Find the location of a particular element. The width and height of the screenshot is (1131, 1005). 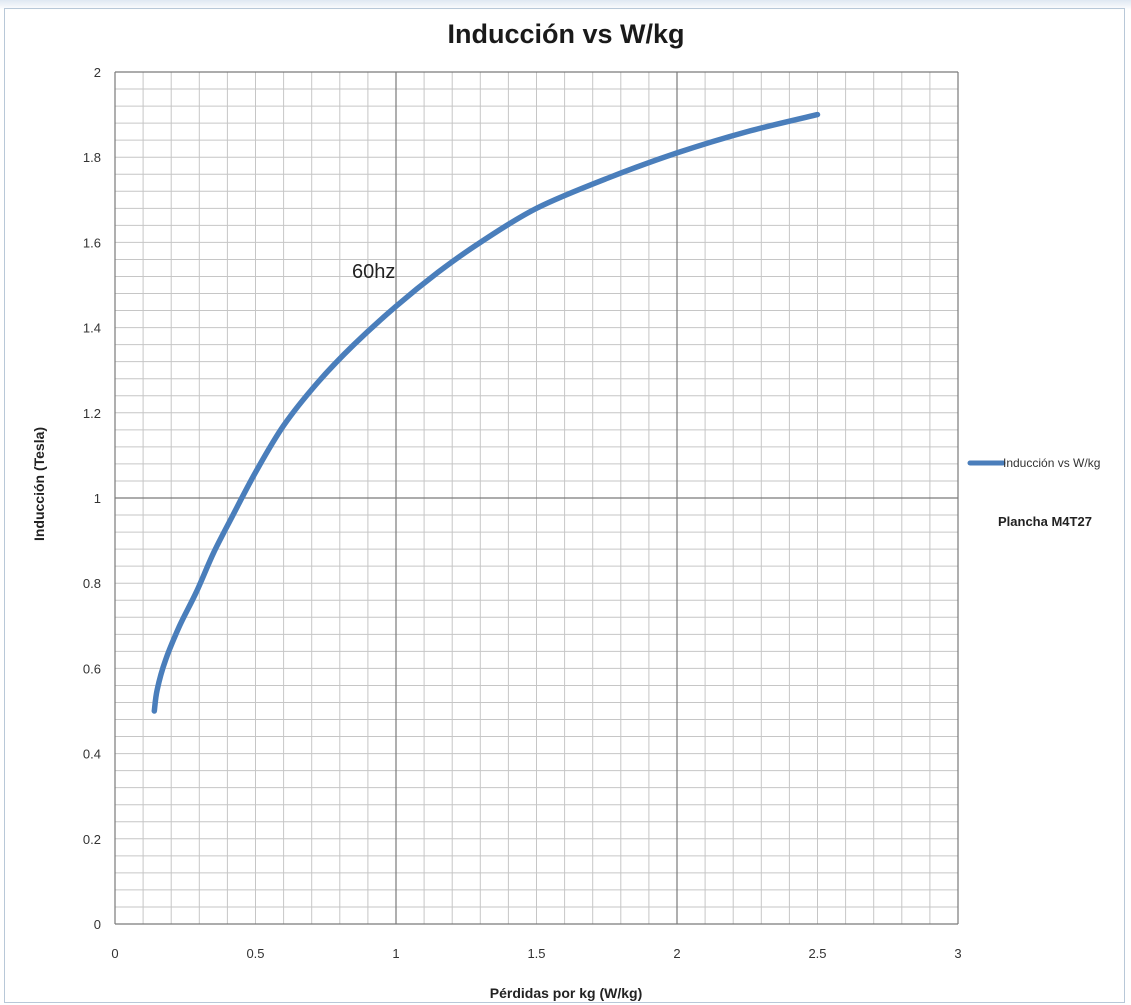

x-tick-label: 1 is located at coordinates (395, 953).